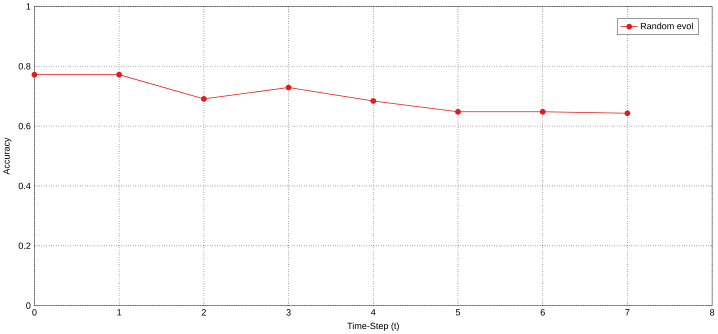  What do you see at coordinates (24, 186) in the screenshot?
I see `y-tick-label: 0.4` at bounding box center [24, 186].